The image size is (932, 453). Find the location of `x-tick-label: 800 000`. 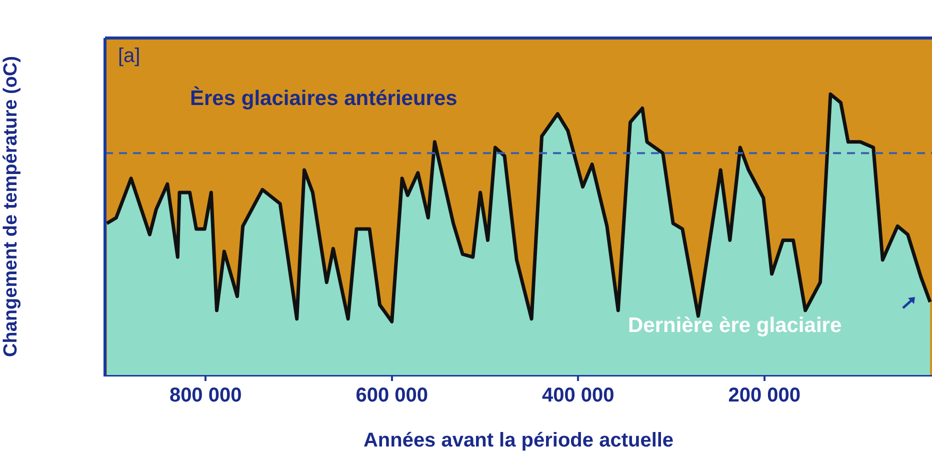

x-tick-label: 800 000 is located at coordinates (205, 395).